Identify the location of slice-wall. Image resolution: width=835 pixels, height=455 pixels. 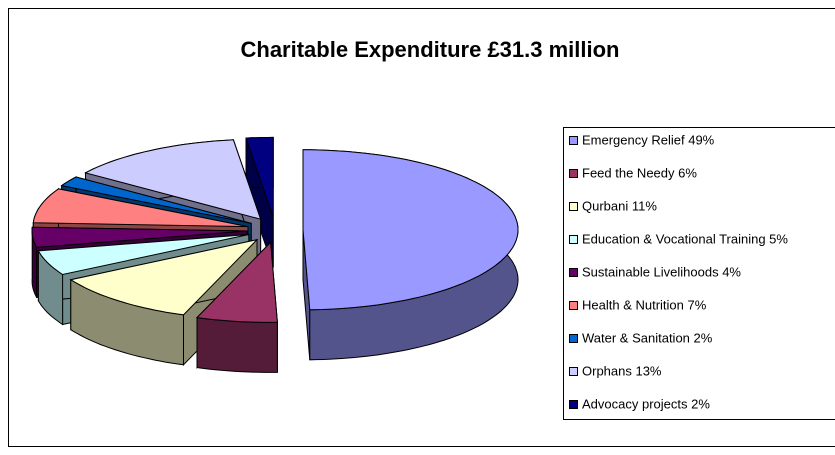
(237, 345).